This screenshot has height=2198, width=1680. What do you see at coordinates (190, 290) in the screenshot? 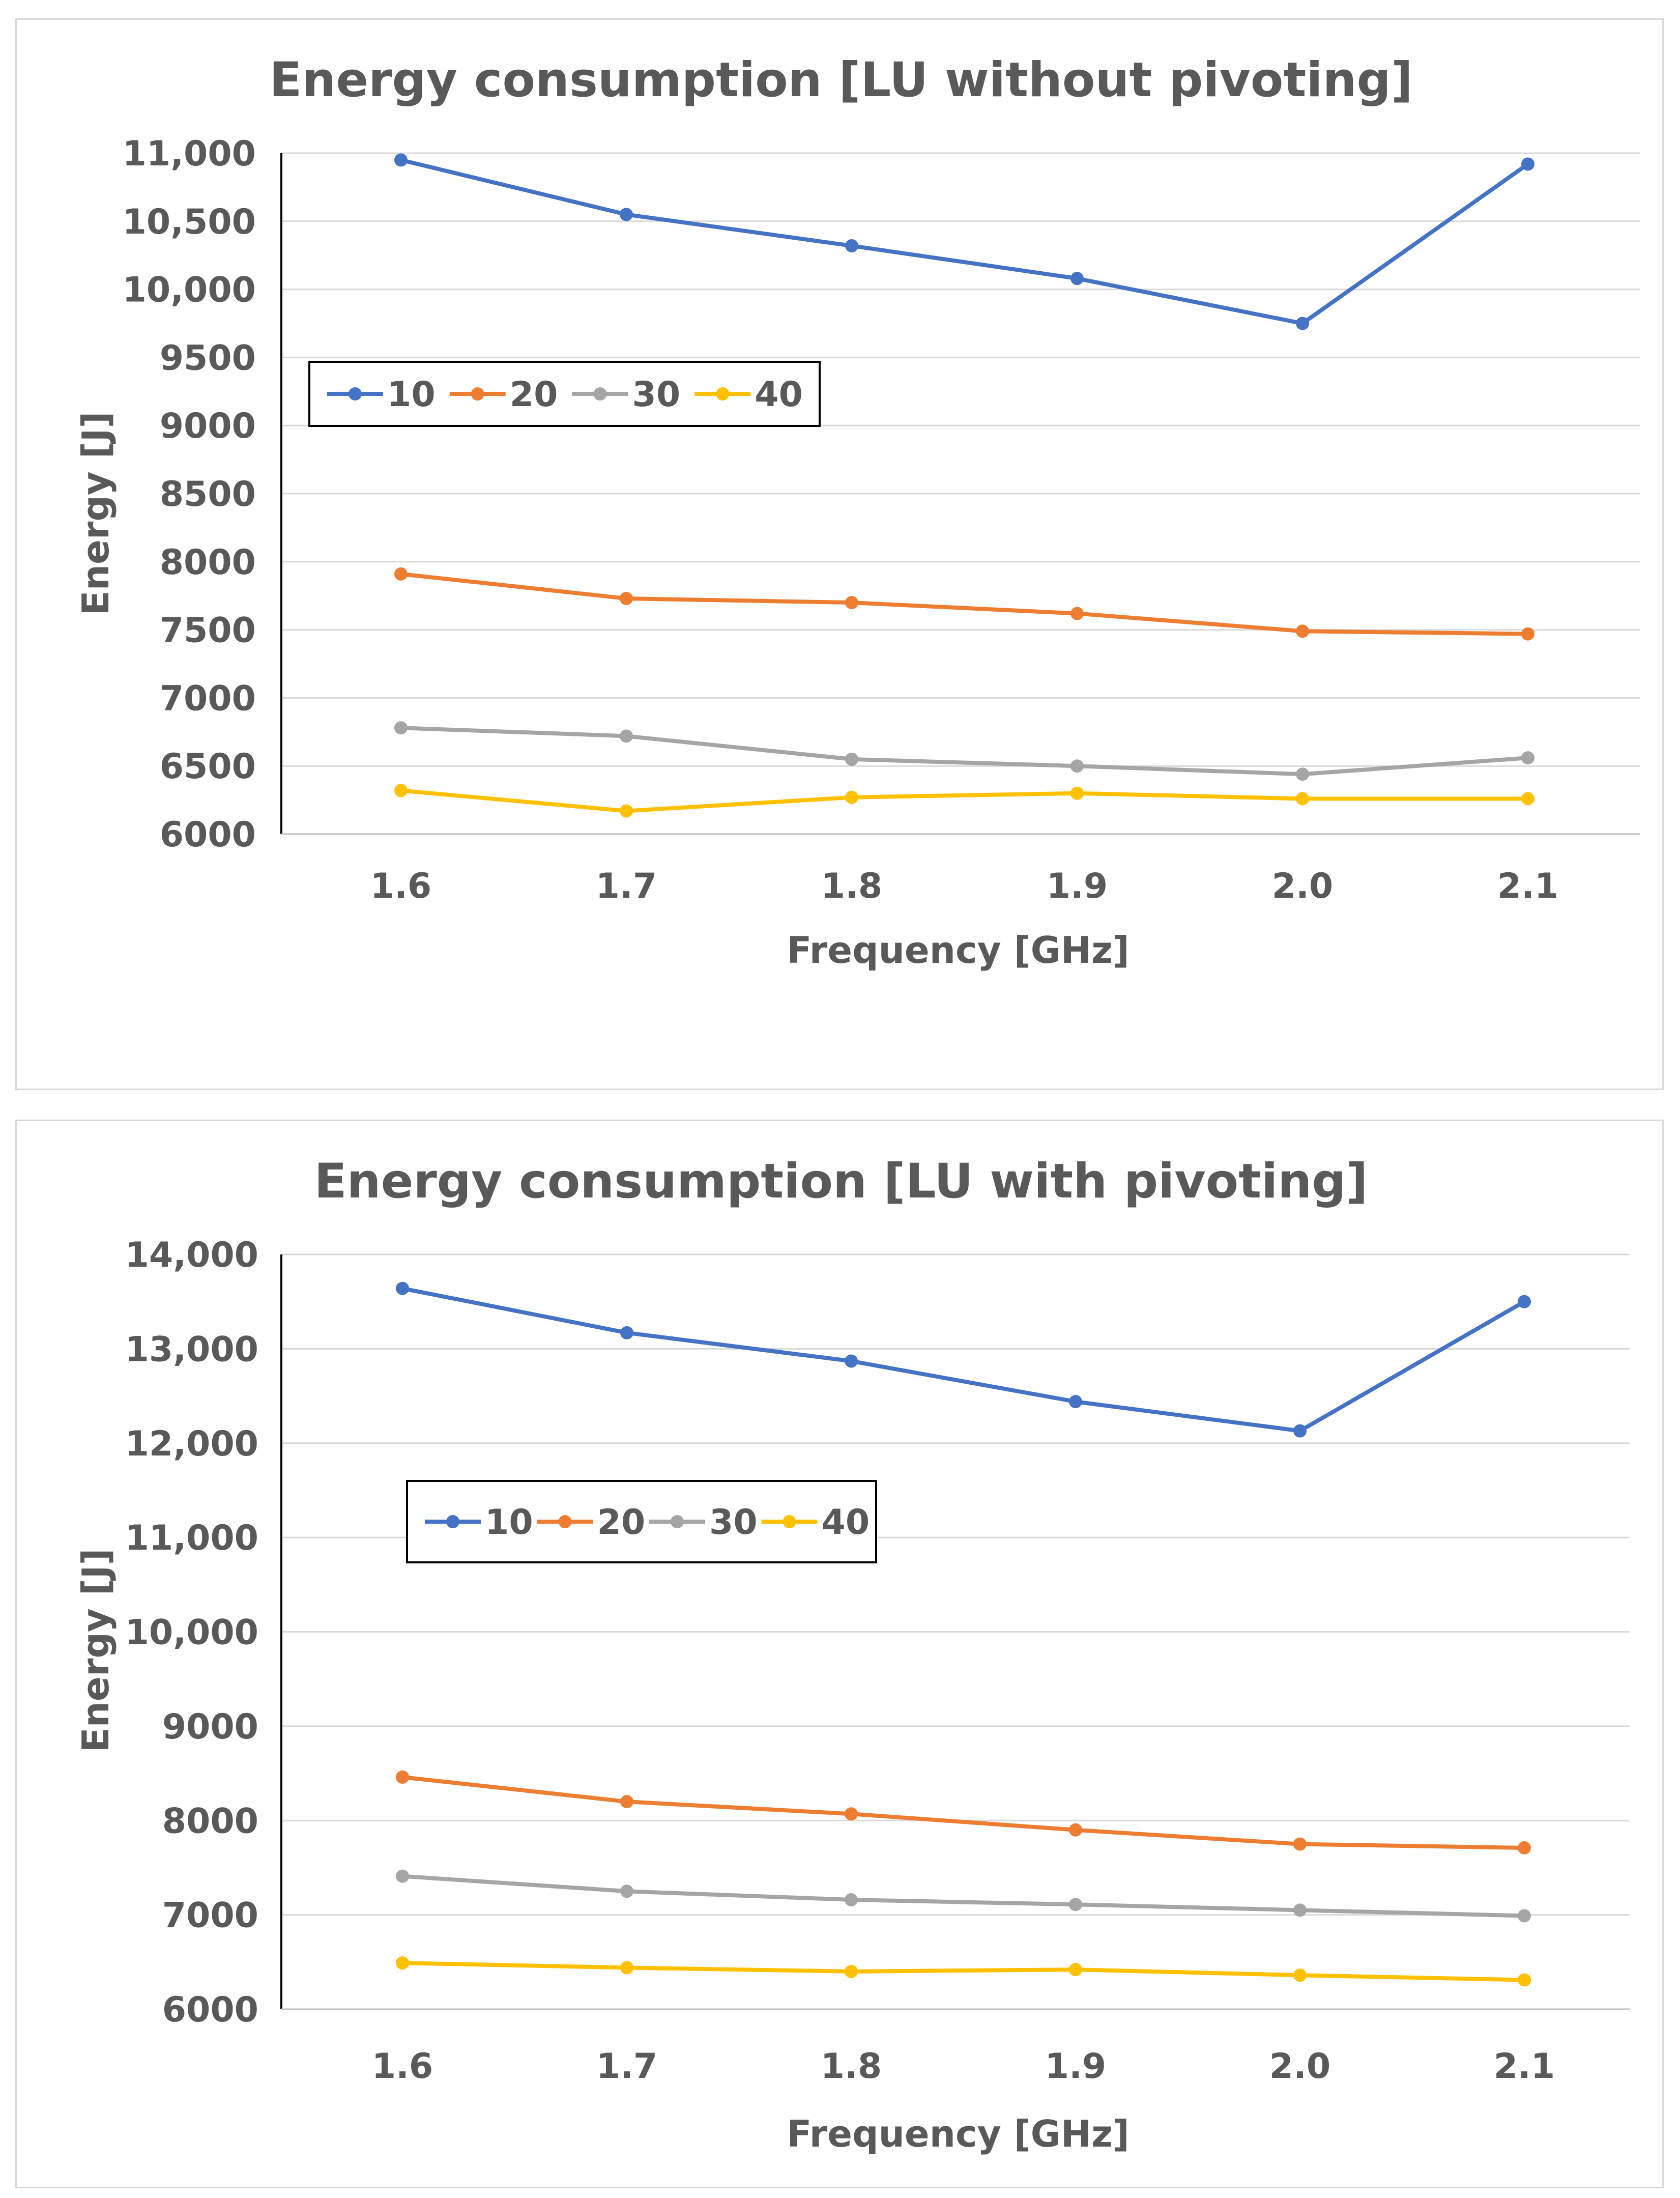
I see `y-tick-label: 10,000` at bounding box center [190, 290].